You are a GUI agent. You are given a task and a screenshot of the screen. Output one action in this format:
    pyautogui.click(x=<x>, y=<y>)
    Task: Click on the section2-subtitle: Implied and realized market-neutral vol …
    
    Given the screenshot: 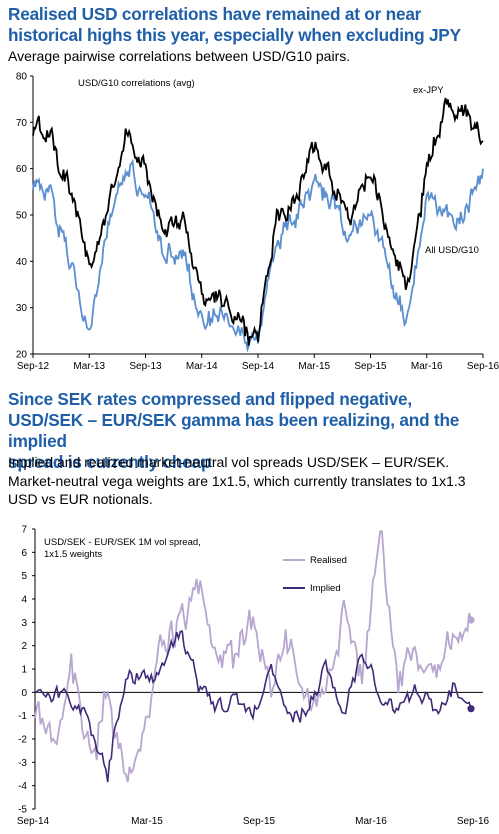 What is the action you would take?
    pyautogui.click(x=252, y=481)
    